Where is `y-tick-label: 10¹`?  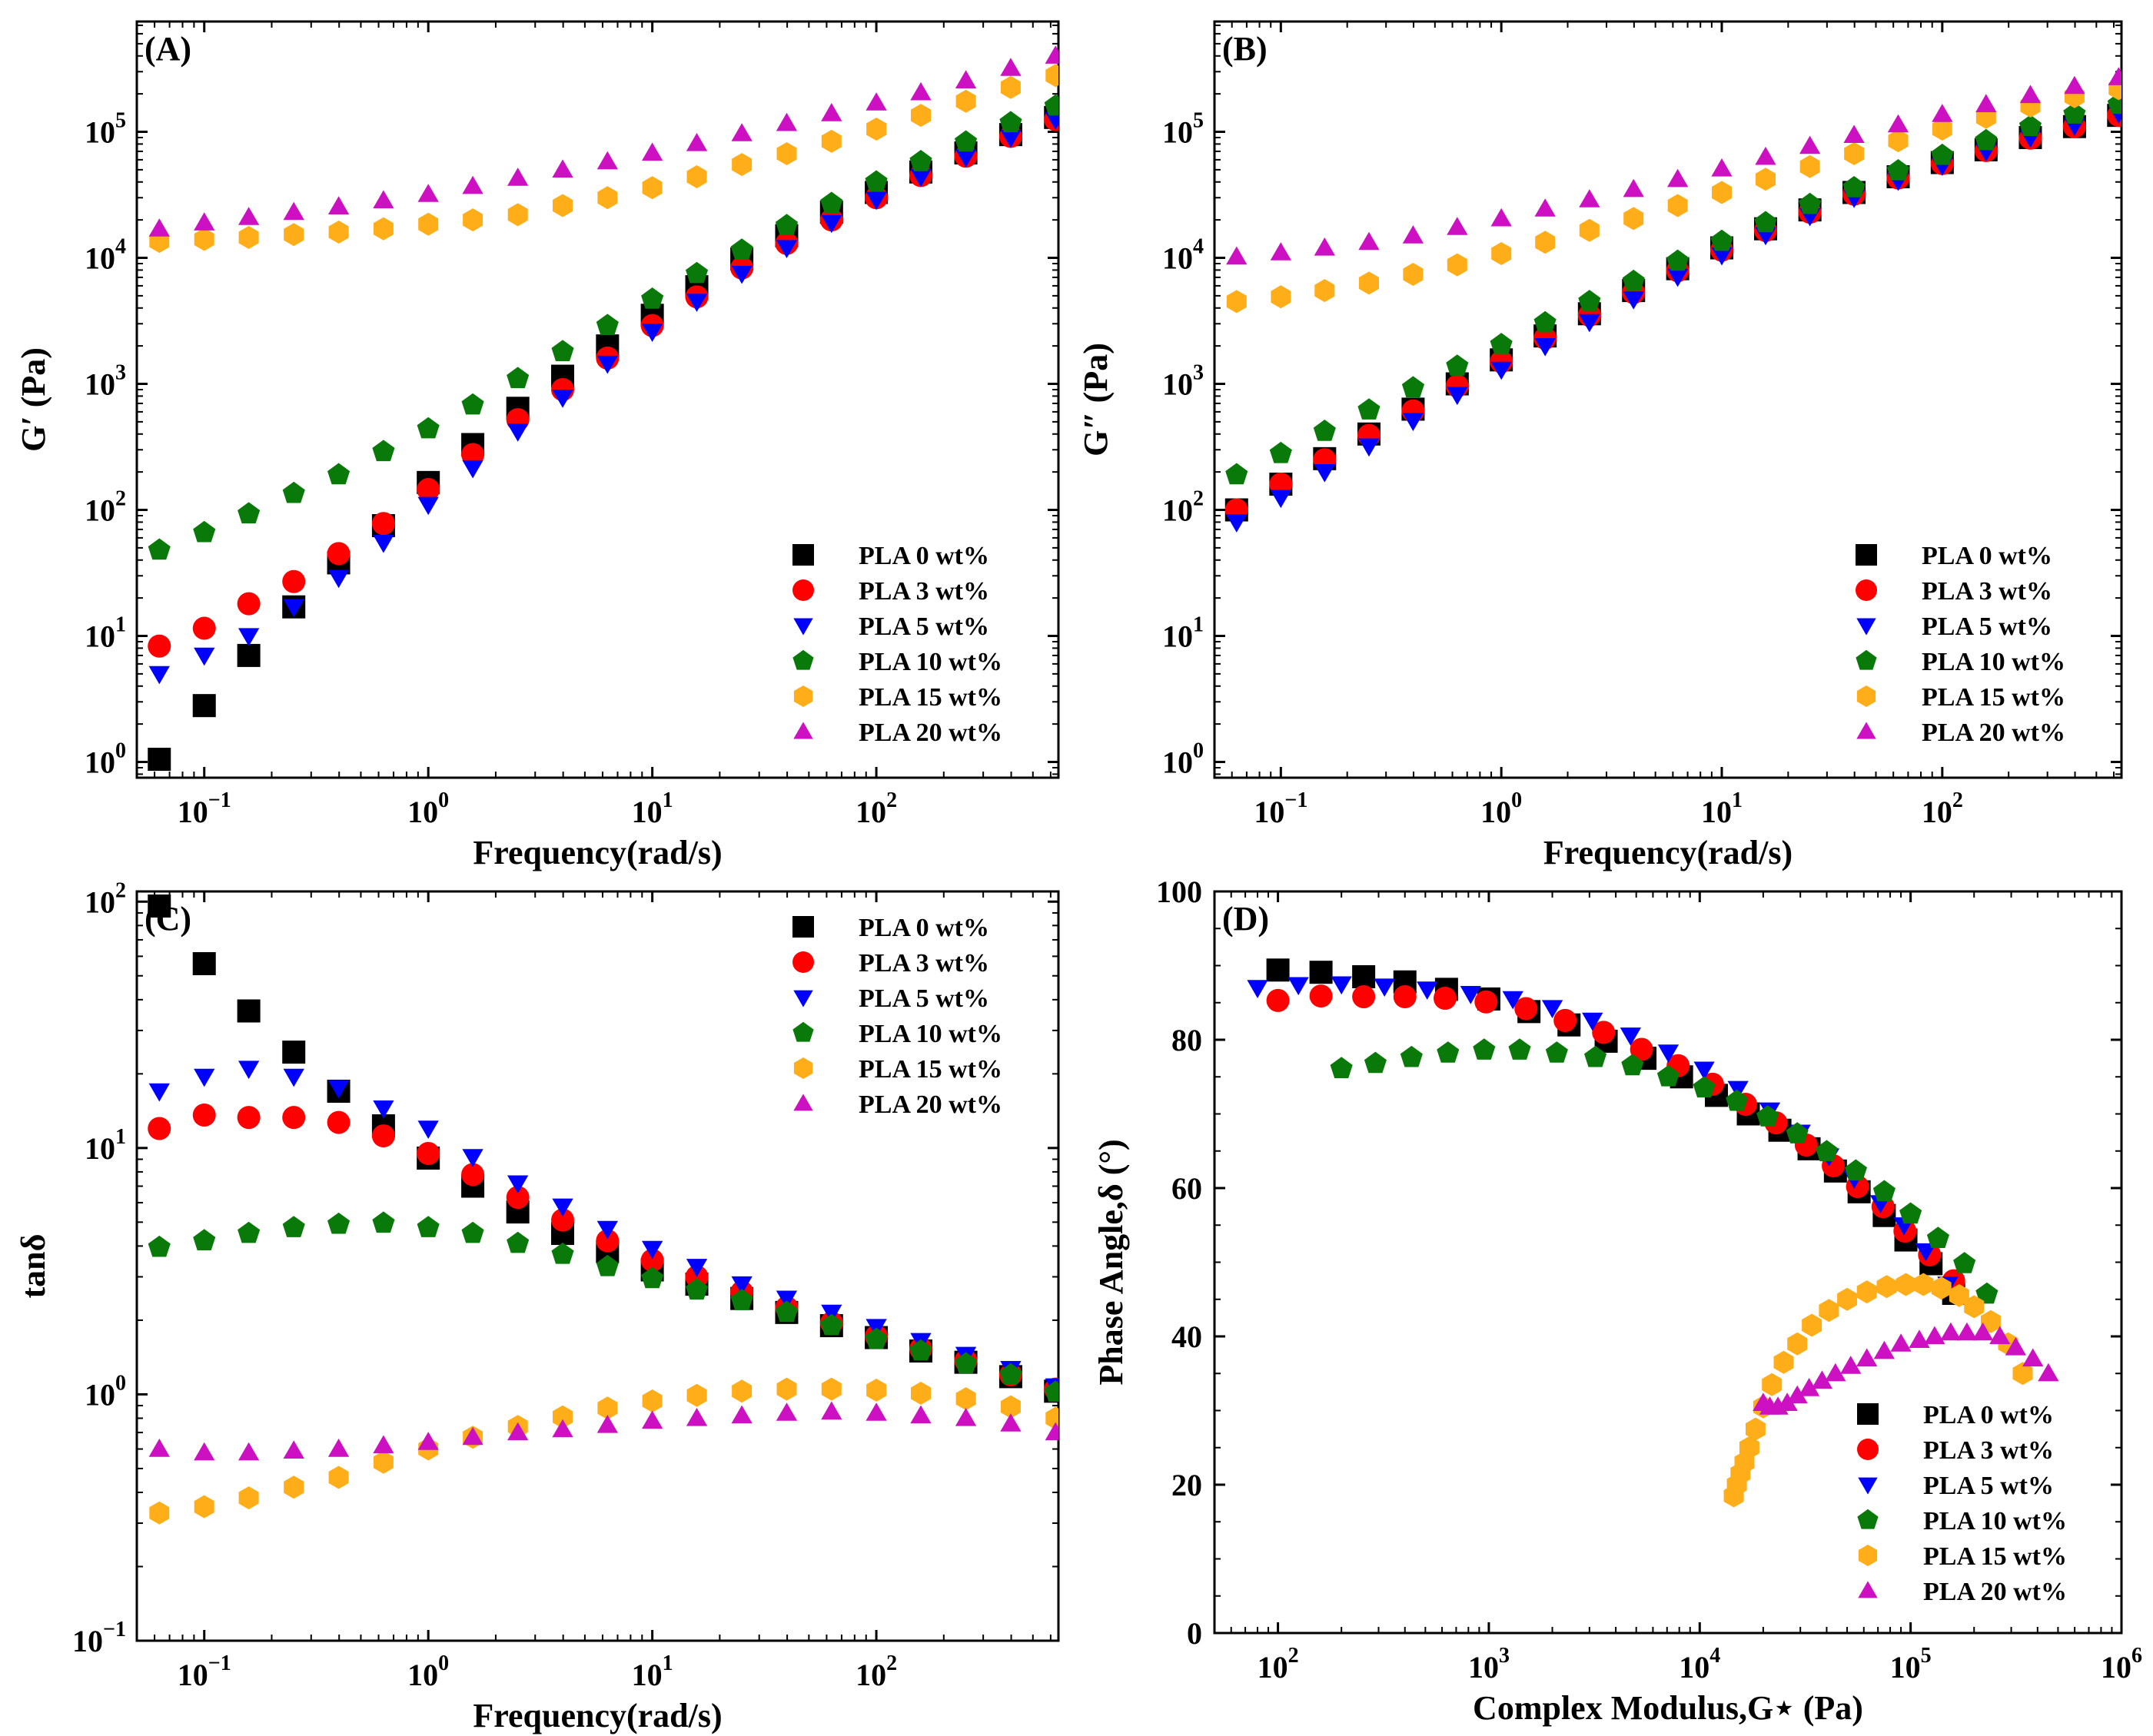 y-tick-label: 10¹ is located at coordinates (1183, 634).